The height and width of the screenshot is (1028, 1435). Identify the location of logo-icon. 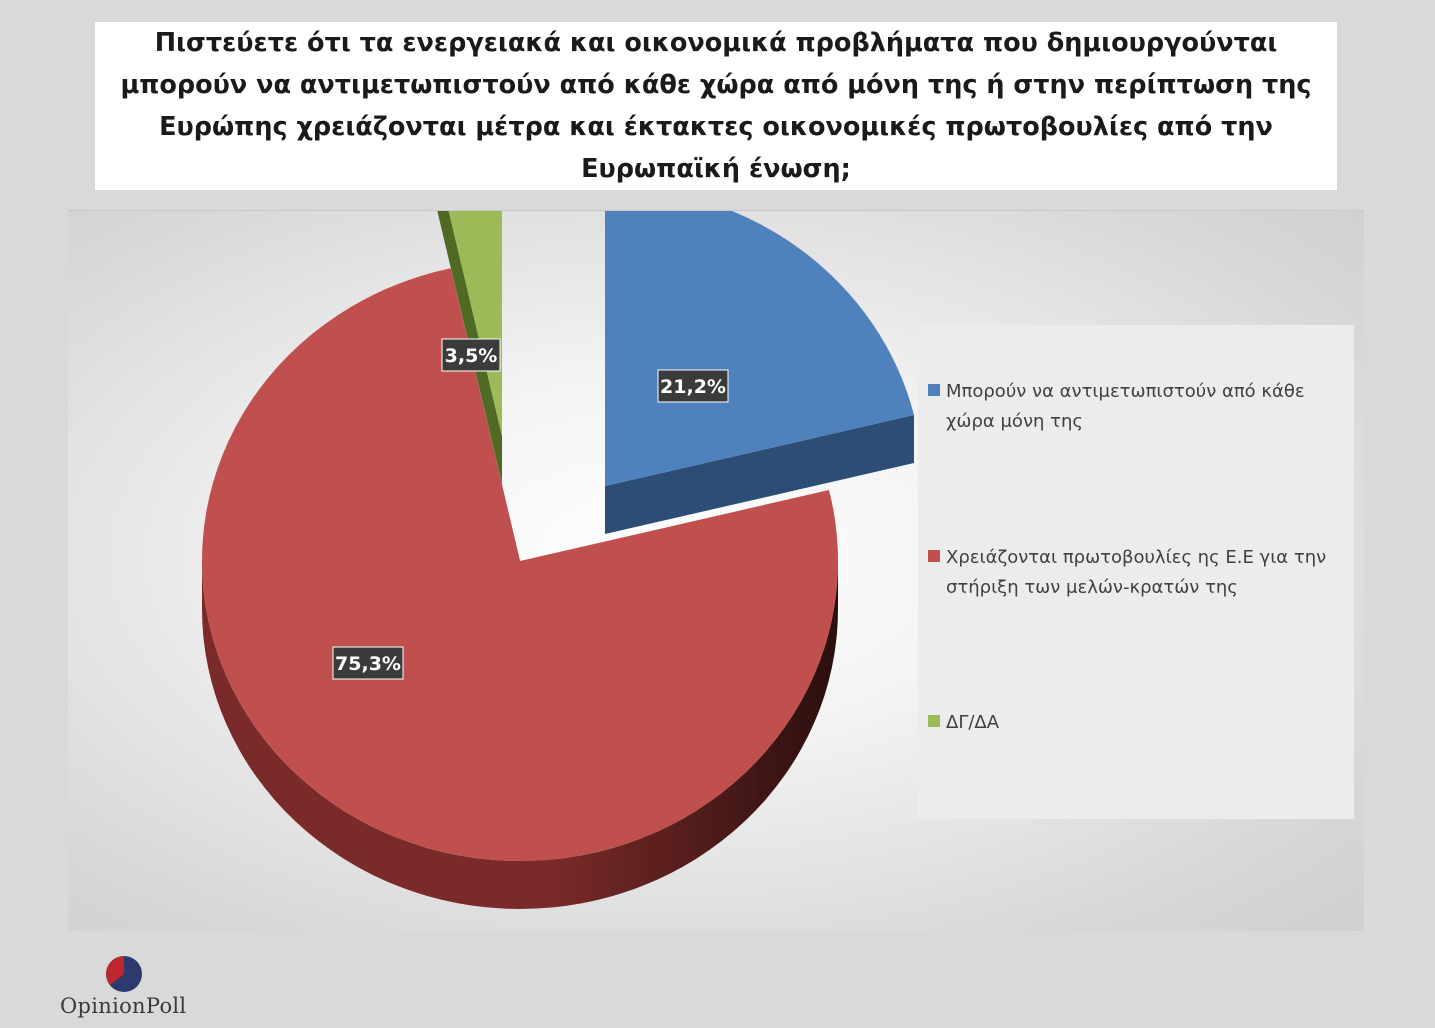
(124, 974).